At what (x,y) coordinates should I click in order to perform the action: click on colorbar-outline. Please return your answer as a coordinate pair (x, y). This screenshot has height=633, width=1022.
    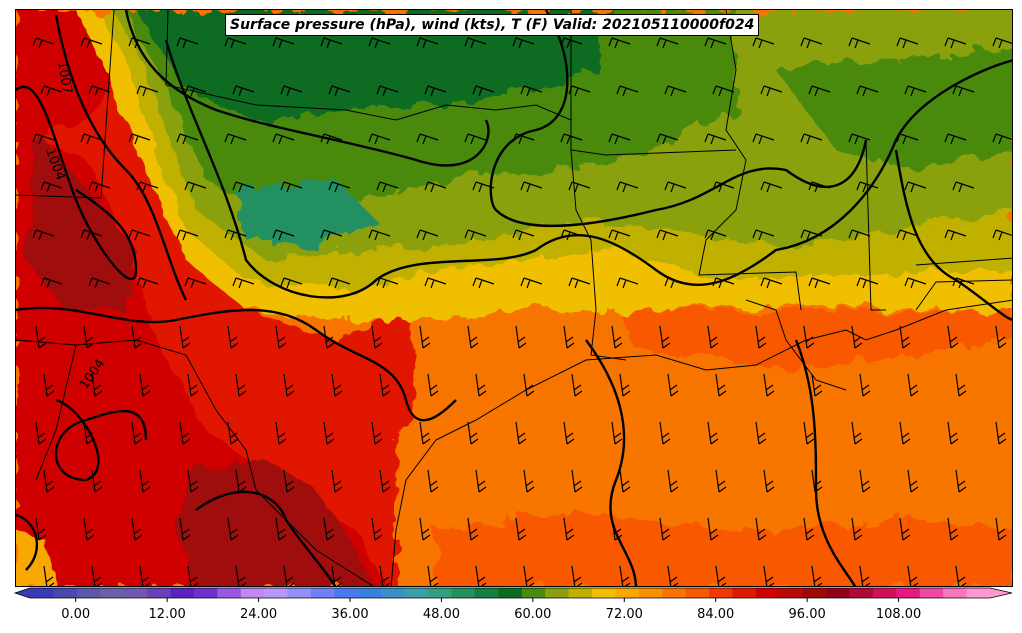
    Looking at the image, I should click on (513, 593).